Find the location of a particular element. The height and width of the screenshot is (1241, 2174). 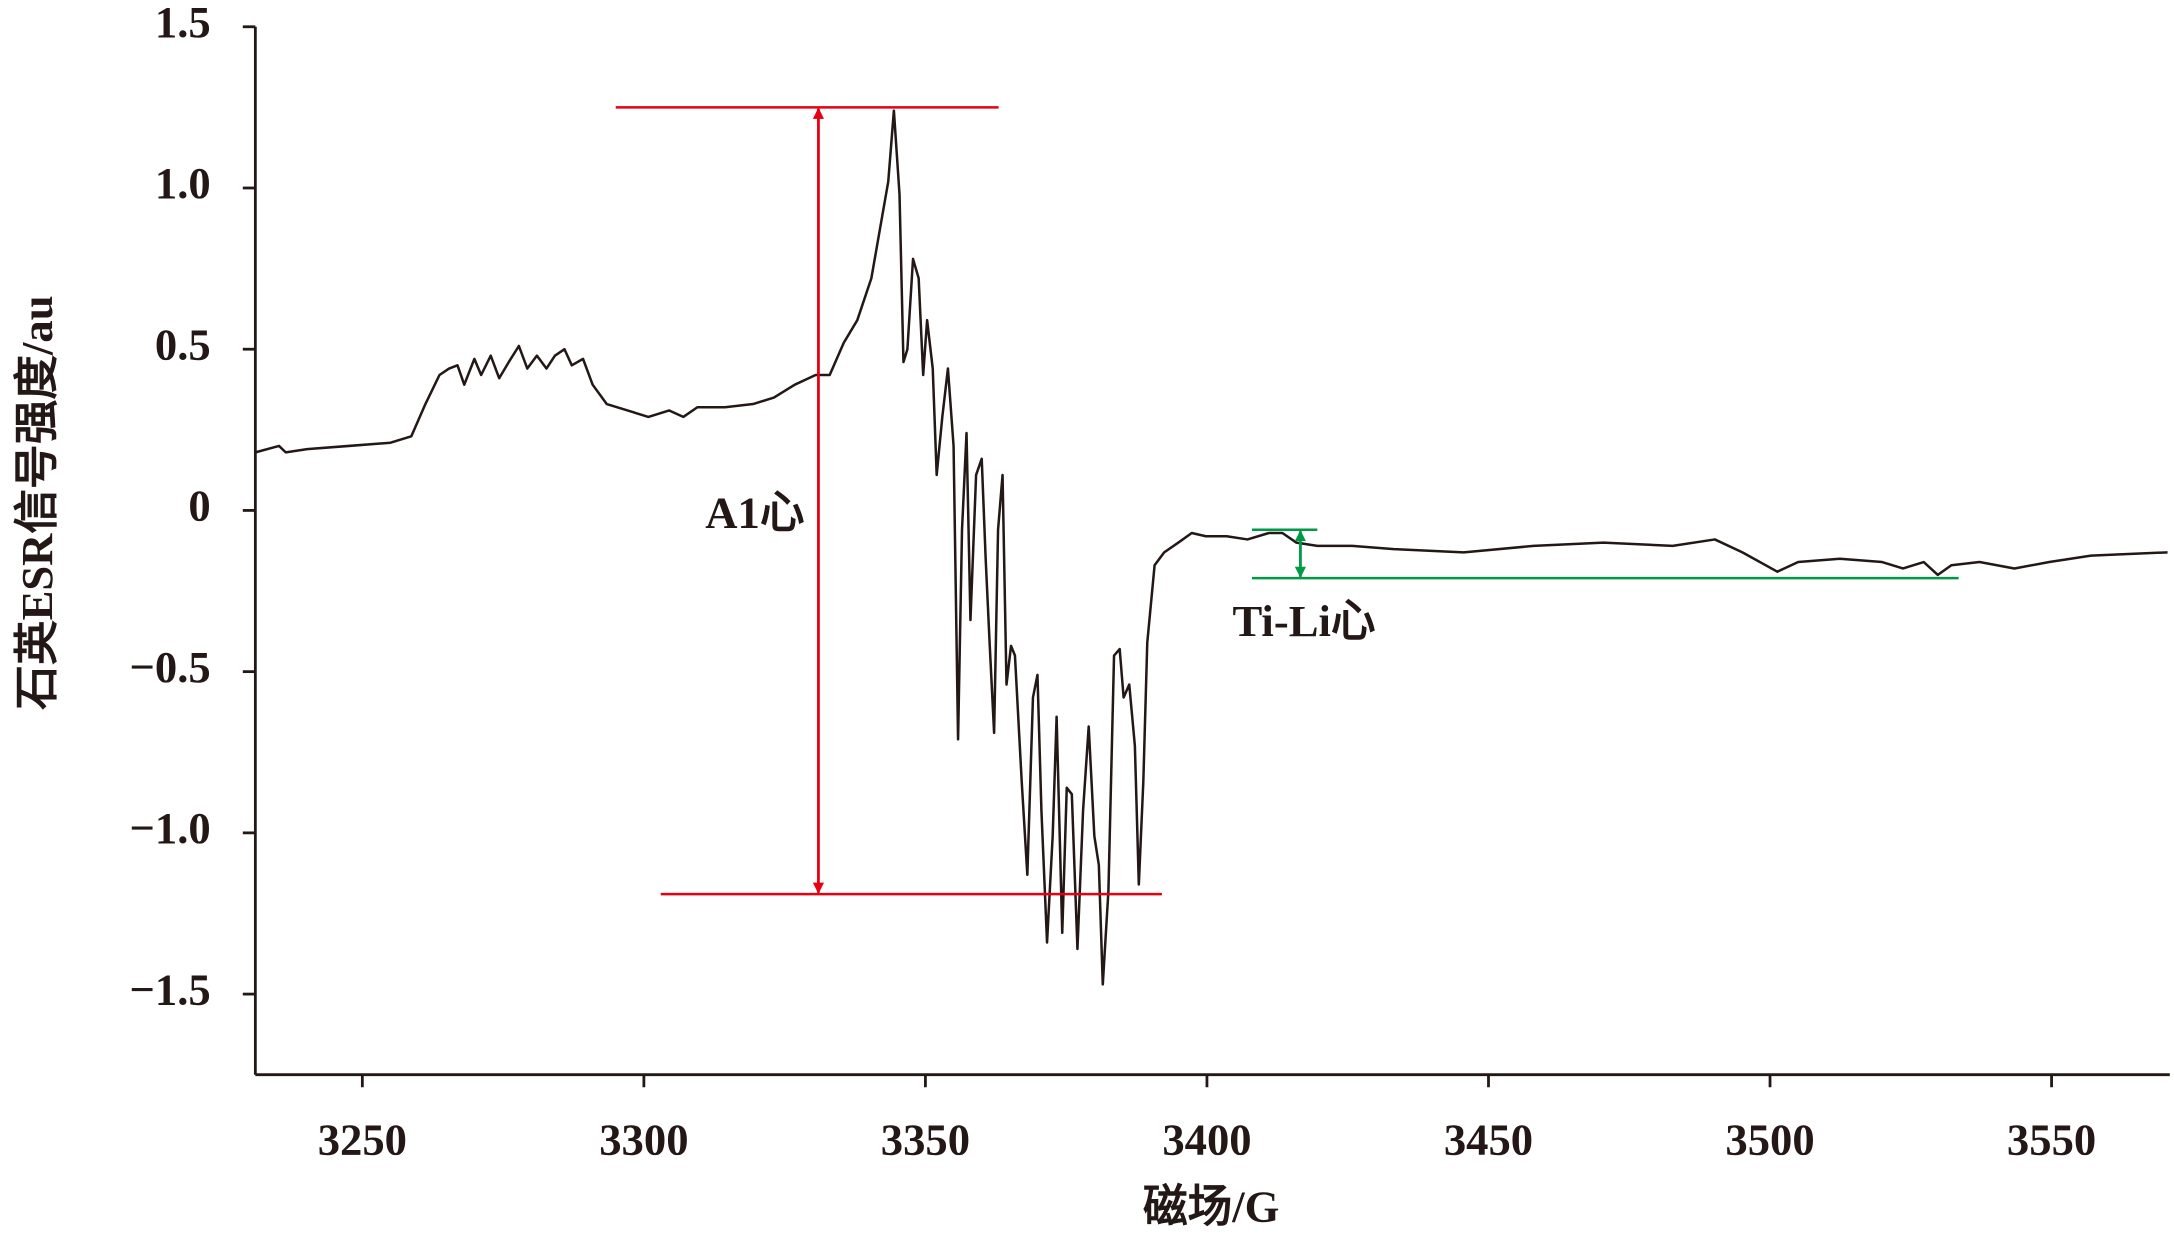

y-axis-title: 石英ESR信号强度/au is located at coordinates (37, 502).